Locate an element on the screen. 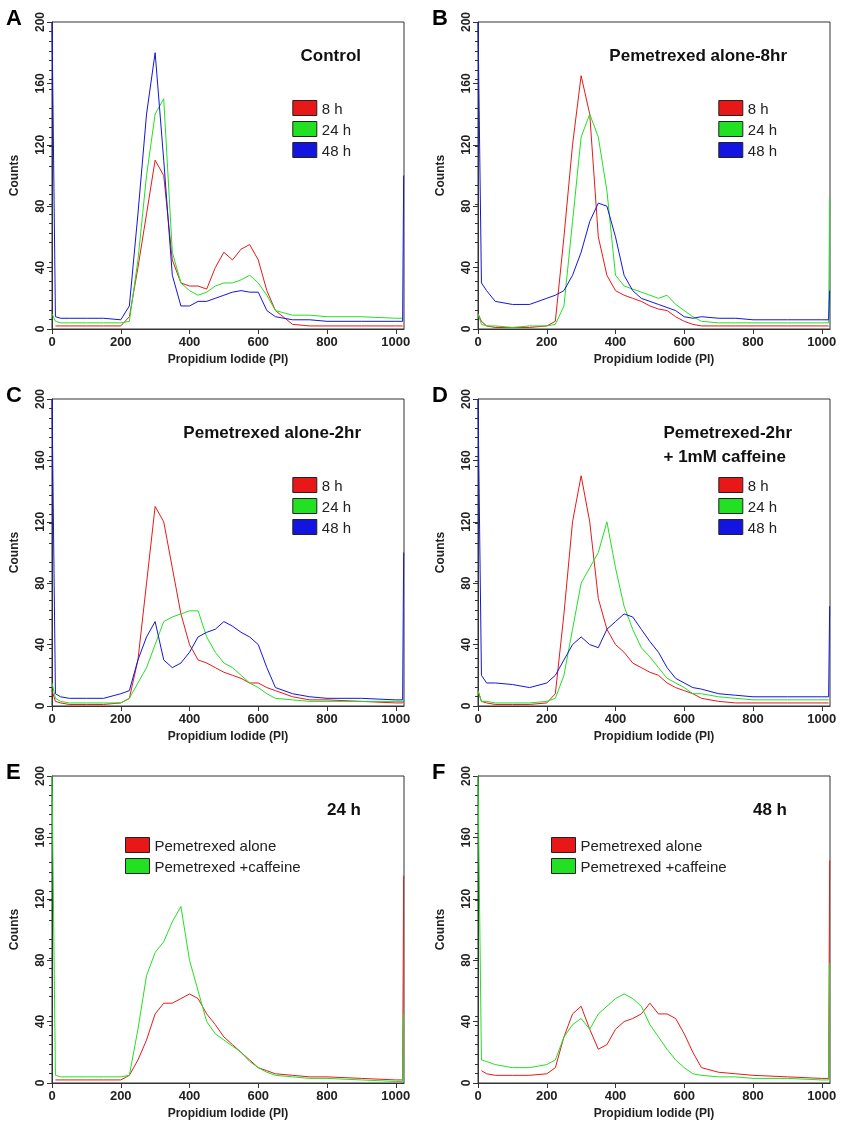  text: B is located at coordinates (440, 17).